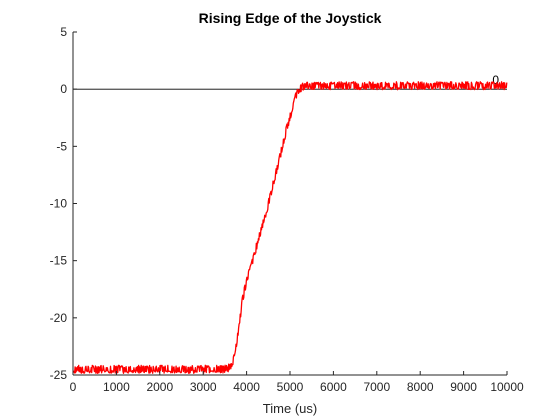 The image size is (560, 420). What do you see at coordinates (495, 80) in the screenshot?
I see `reference-line-label: 0` at bounding box center [495, 80].